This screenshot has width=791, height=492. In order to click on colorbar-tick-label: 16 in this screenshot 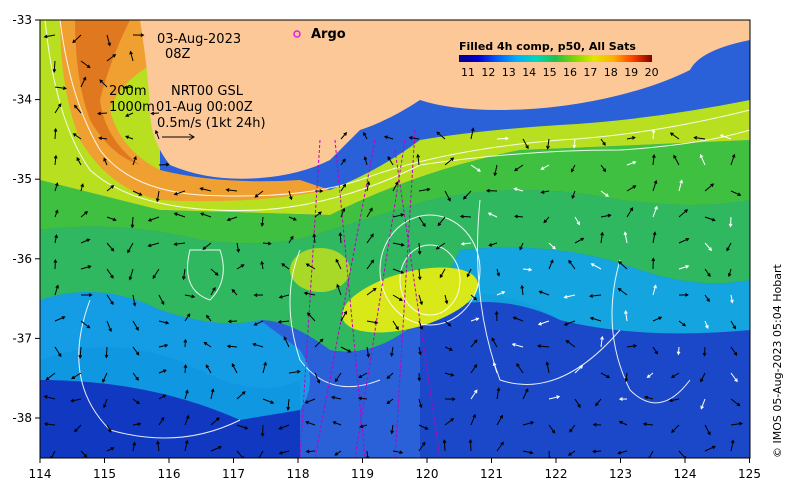, I will do `click(570, 72)`.